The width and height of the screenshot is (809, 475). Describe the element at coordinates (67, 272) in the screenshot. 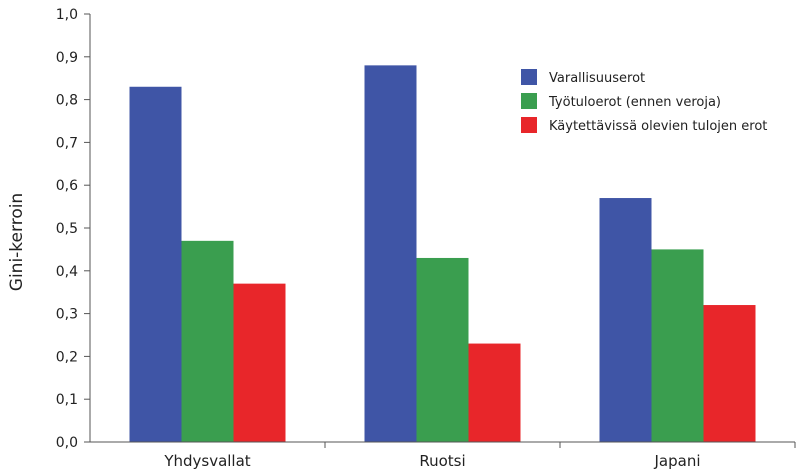

I see `y-tick-label: 0,4` at that location.